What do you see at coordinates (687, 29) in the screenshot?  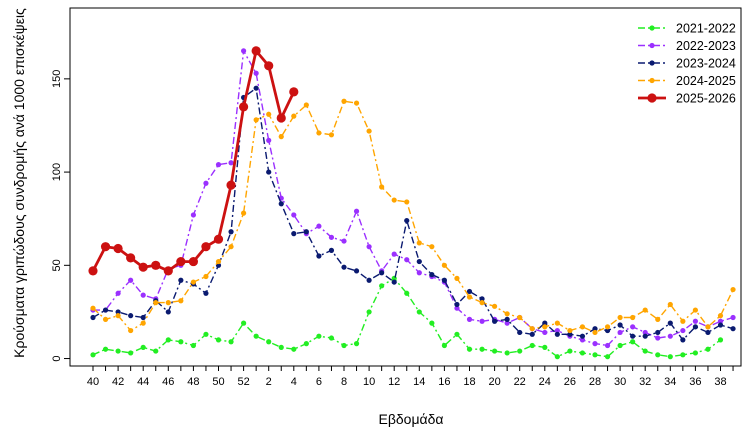 I see `legend-item-2021-2022: 2021-2022` at bounding box center [687, 29].